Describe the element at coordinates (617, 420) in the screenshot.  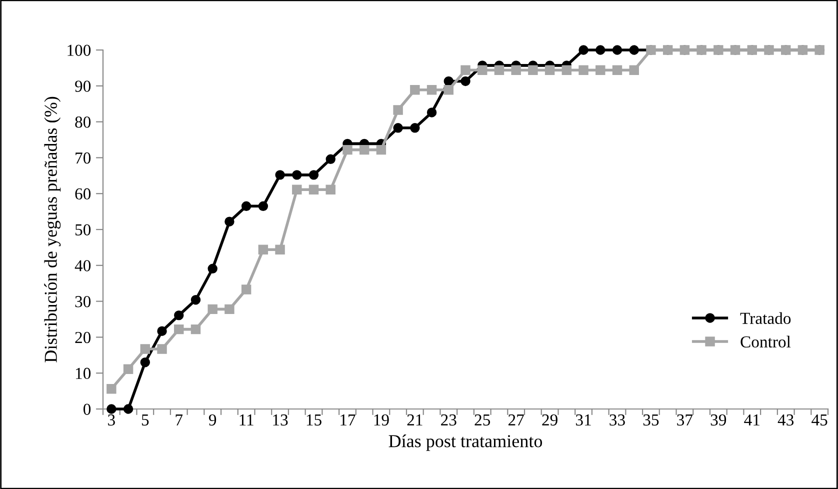
I see `x-tick-label: 33` at that location.